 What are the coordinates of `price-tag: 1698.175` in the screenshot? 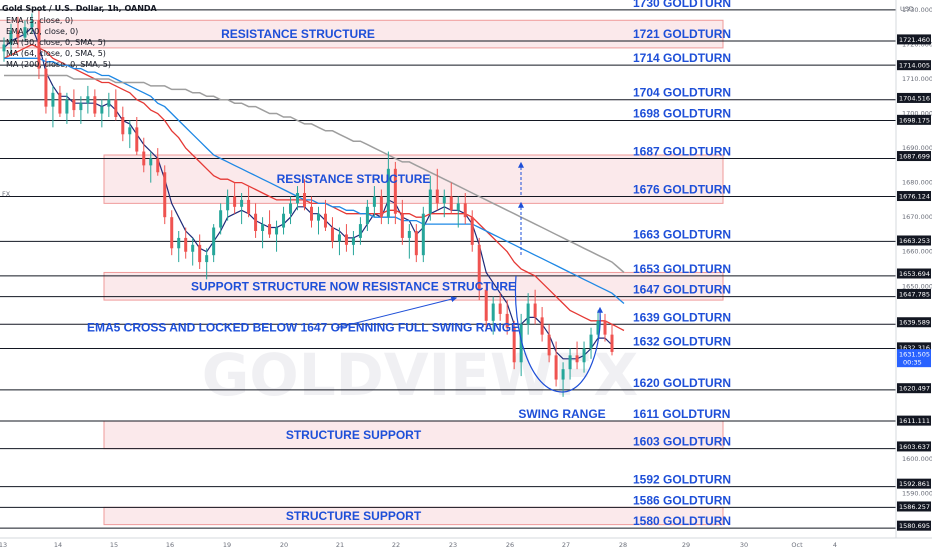 It's located at (914, 119).